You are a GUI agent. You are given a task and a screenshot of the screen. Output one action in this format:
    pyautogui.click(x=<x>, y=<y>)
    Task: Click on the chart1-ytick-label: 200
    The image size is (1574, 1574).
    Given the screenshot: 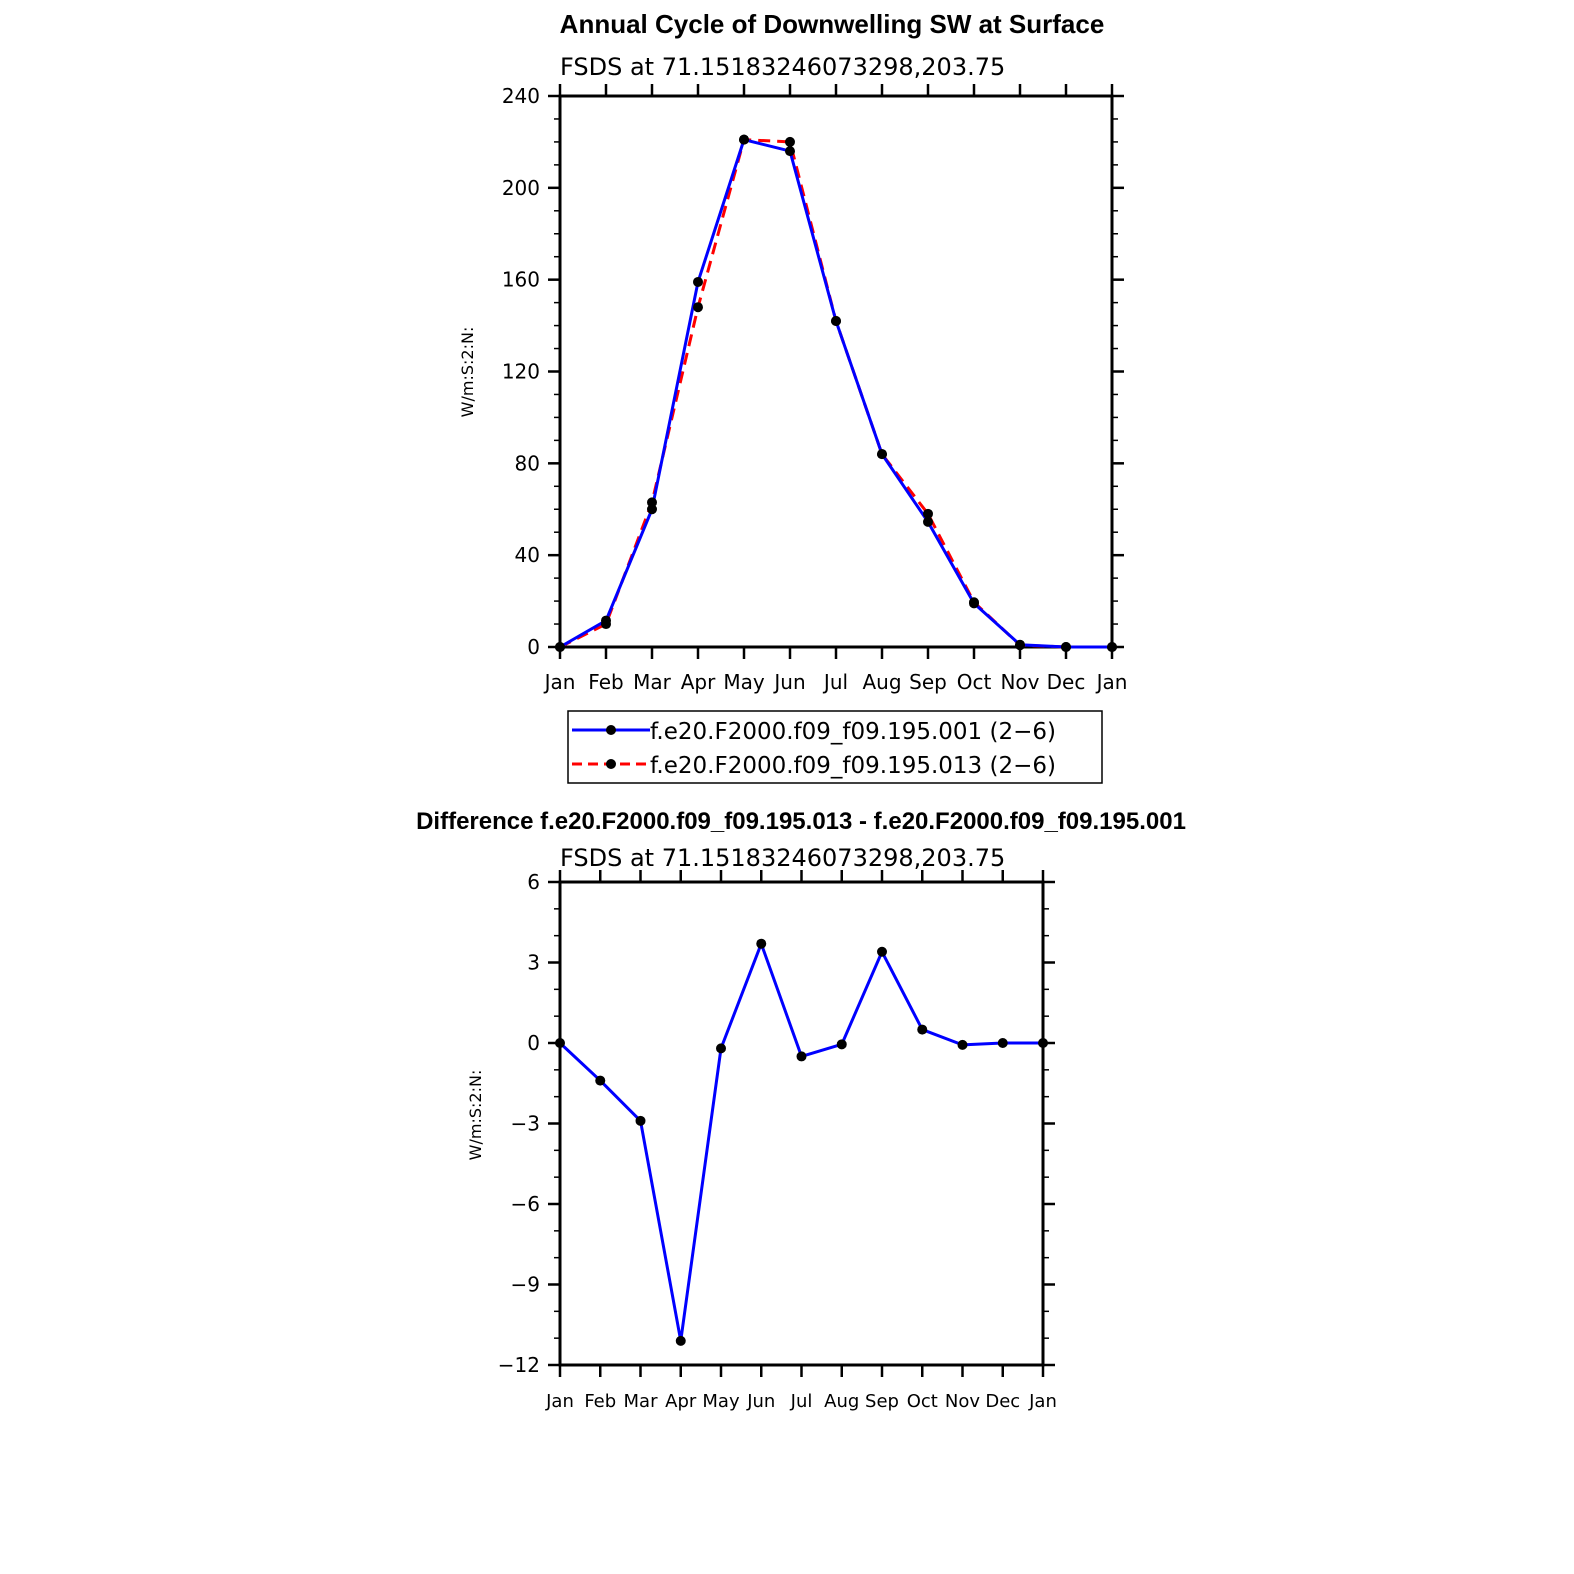 What is the action you would take?
    pyautogui.click(x=521, y=188)
    